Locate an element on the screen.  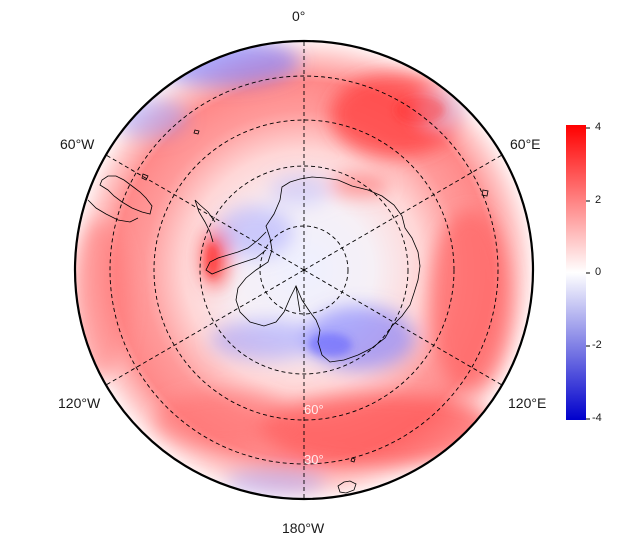
colorbar-tick-label: -2 is located at coordinates (597, 345).